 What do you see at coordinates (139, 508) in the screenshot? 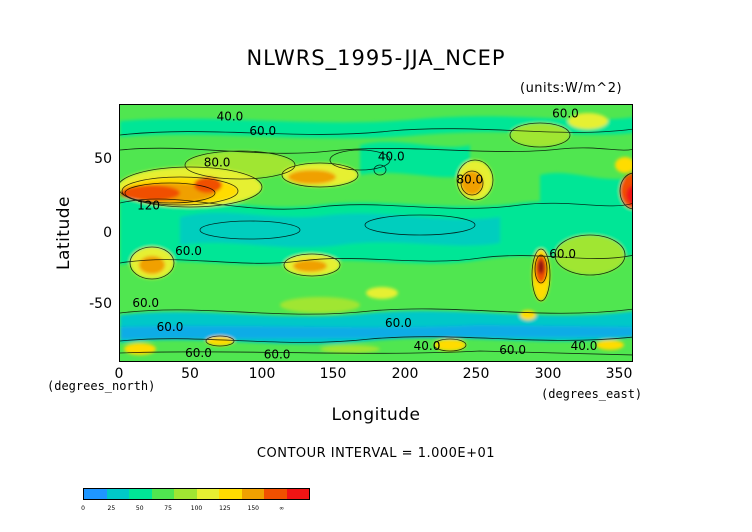
I see `color-scale-label: 50` at bounding box center [139, 508].